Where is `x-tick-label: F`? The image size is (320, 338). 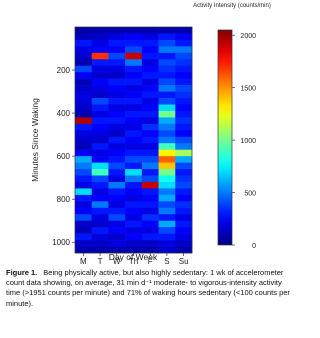
x-tick-label: F is located at coordinates (150, 261).